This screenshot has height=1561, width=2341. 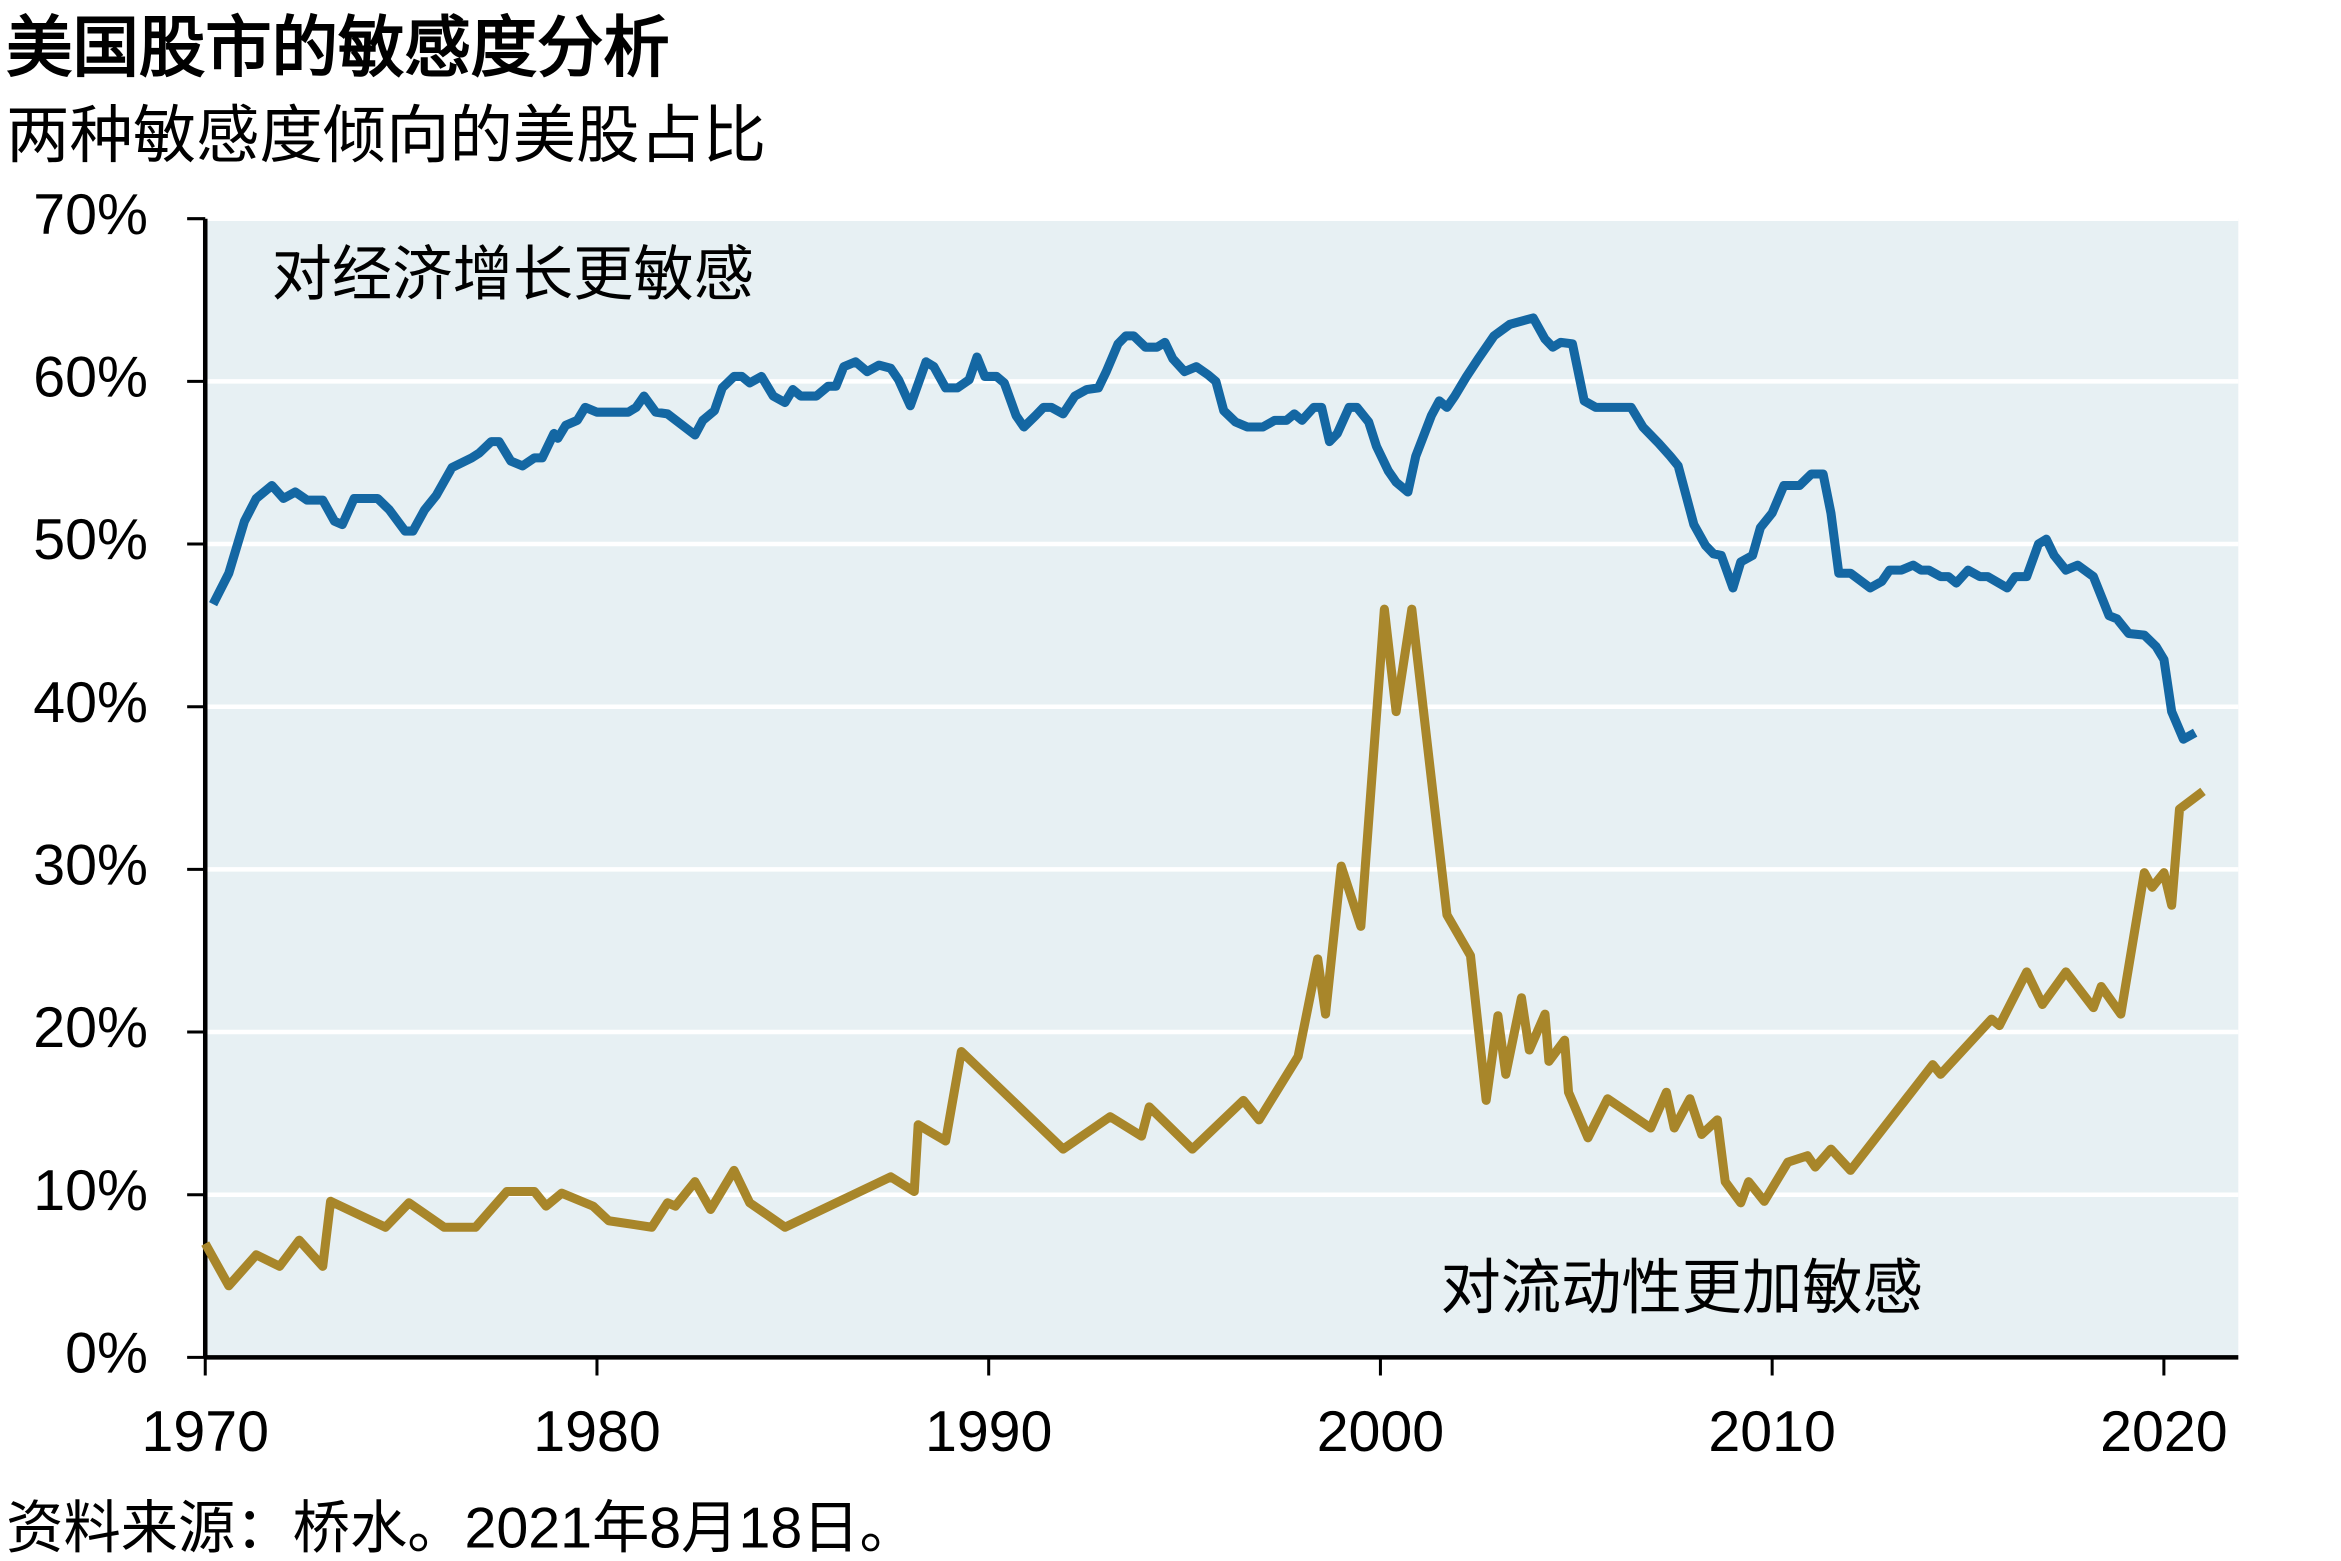 What do you see at coordinates (461, 1528) in the screenshot?
I see `source-note: 资料来源：桥水。2021年8月18日。` at bounding box center [461, 1528].